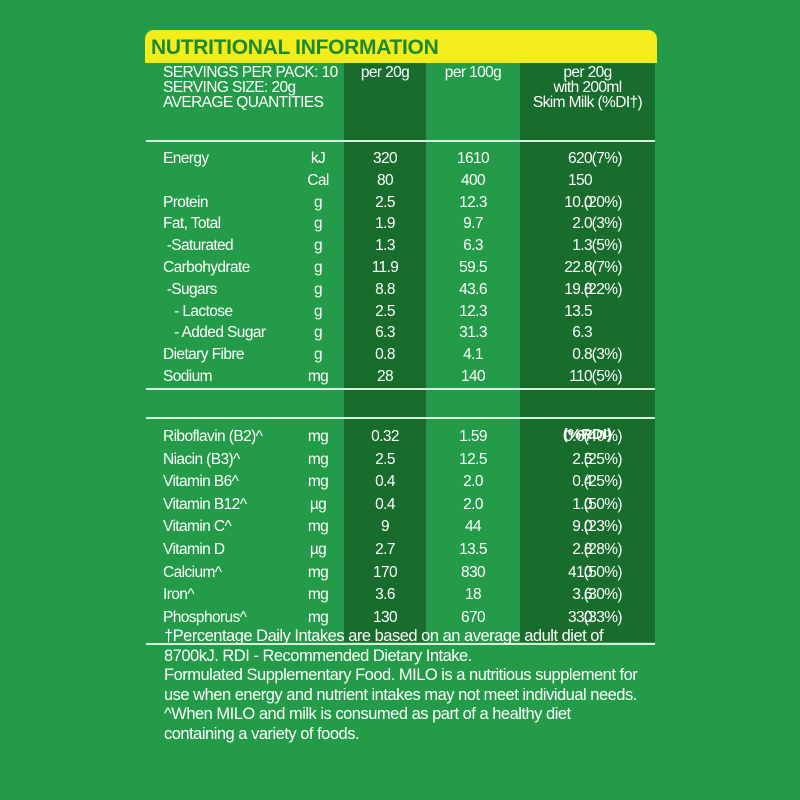 The image size is (800, 800). I want to click on nutrient-name: Dietary Fibre, so click(204, 355).